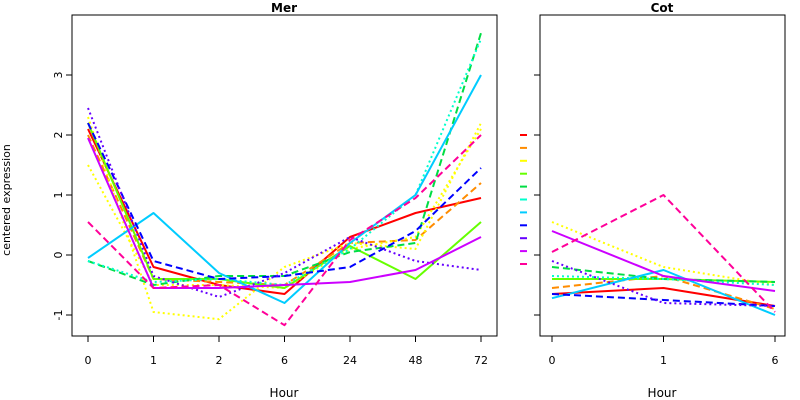  What do you see at coordinates (523, 199) in the screenshot?
I see `color-key` at bounding box center [523, 199].